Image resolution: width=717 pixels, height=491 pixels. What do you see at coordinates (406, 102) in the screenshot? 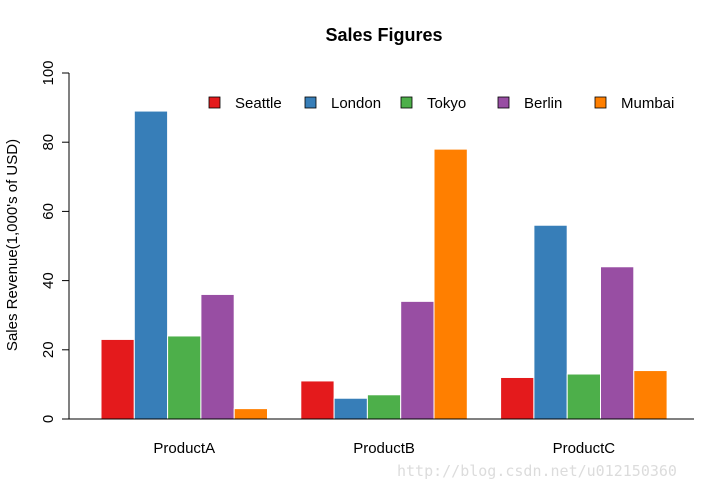
I see `legend-swatch-tokyo` at bounding box center [406, 102].